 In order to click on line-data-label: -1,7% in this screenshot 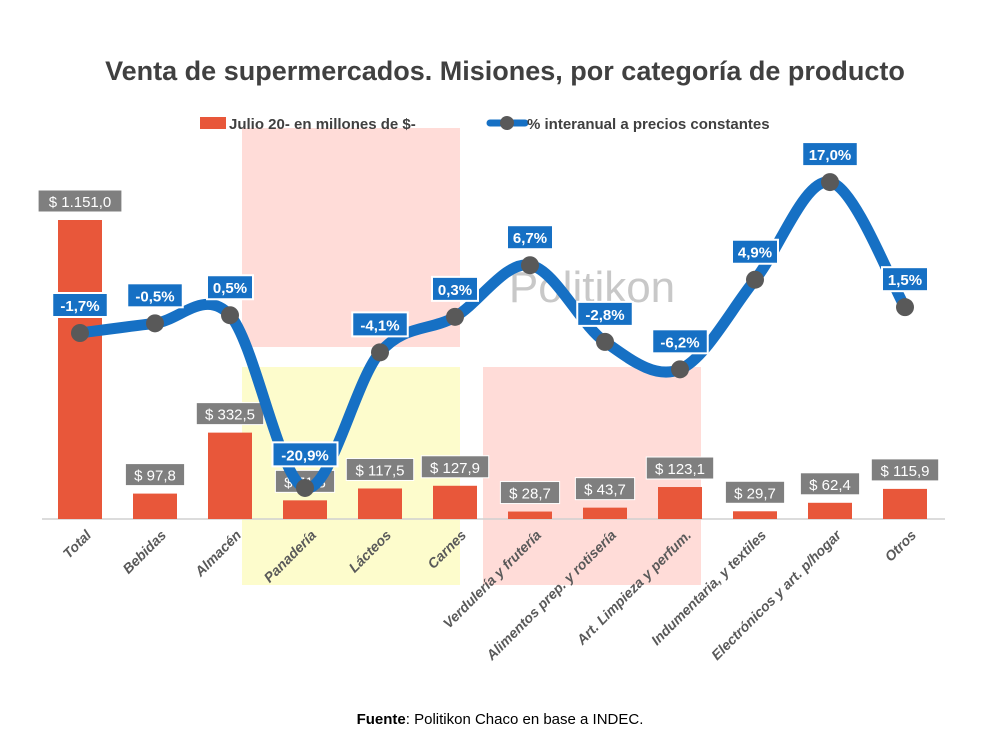, I will do `click(79, 306)`.